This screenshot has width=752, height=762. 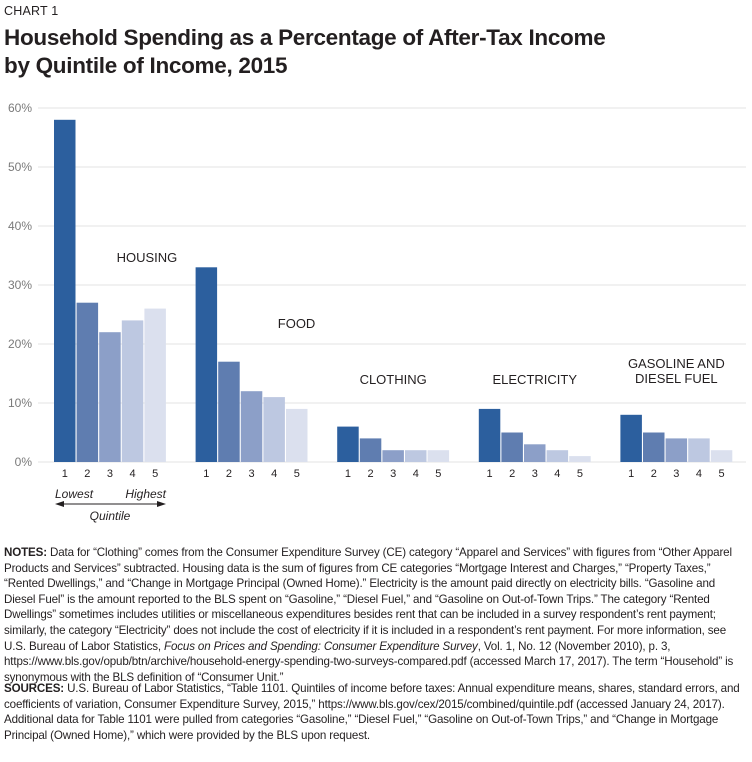 What do you see at coordinates (24, 462) in the screenshot?
I see `y-tick-label: 0%` at bounding box center [24, 462].